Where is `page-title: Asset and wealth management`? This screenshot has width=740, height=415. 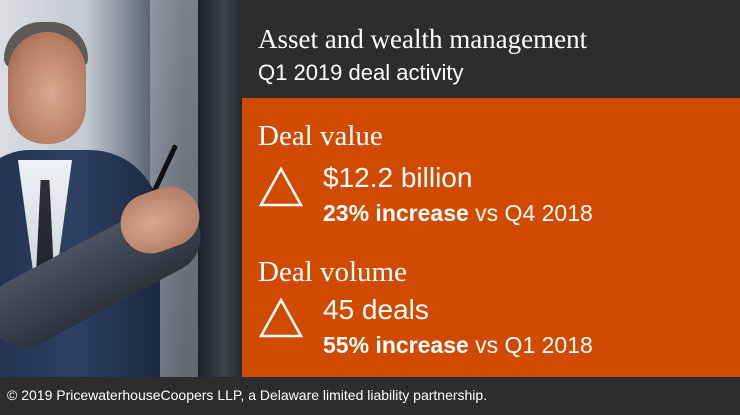 page-title: Asset and wealth management is located at coordinates (423, 39).